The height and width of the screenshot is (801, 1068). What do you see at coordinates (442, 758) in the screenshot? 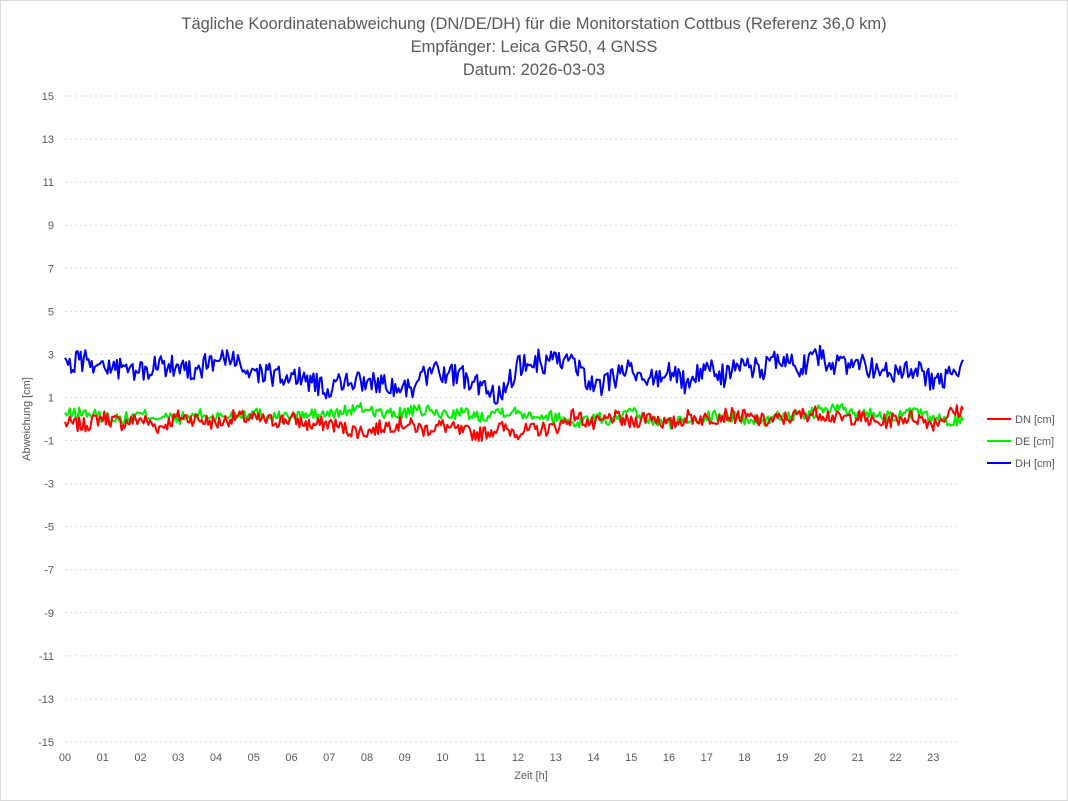
I see `x-tick-label: 10` at bounding box center [442, 758].